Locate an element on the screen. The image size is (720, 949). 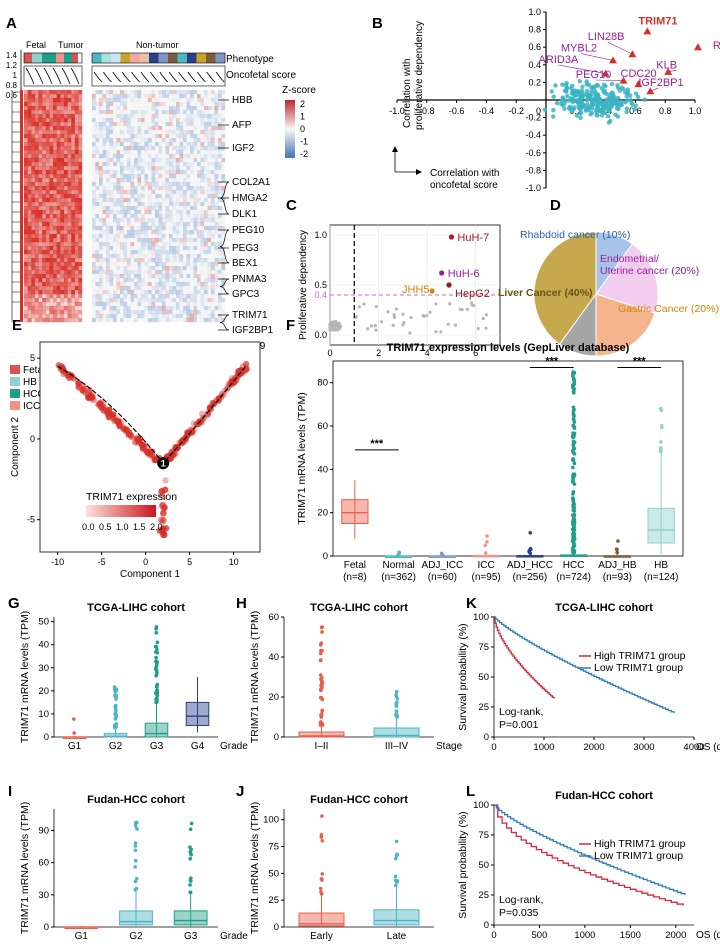
scale-tick: 1 is located at coordinates (15, 75).